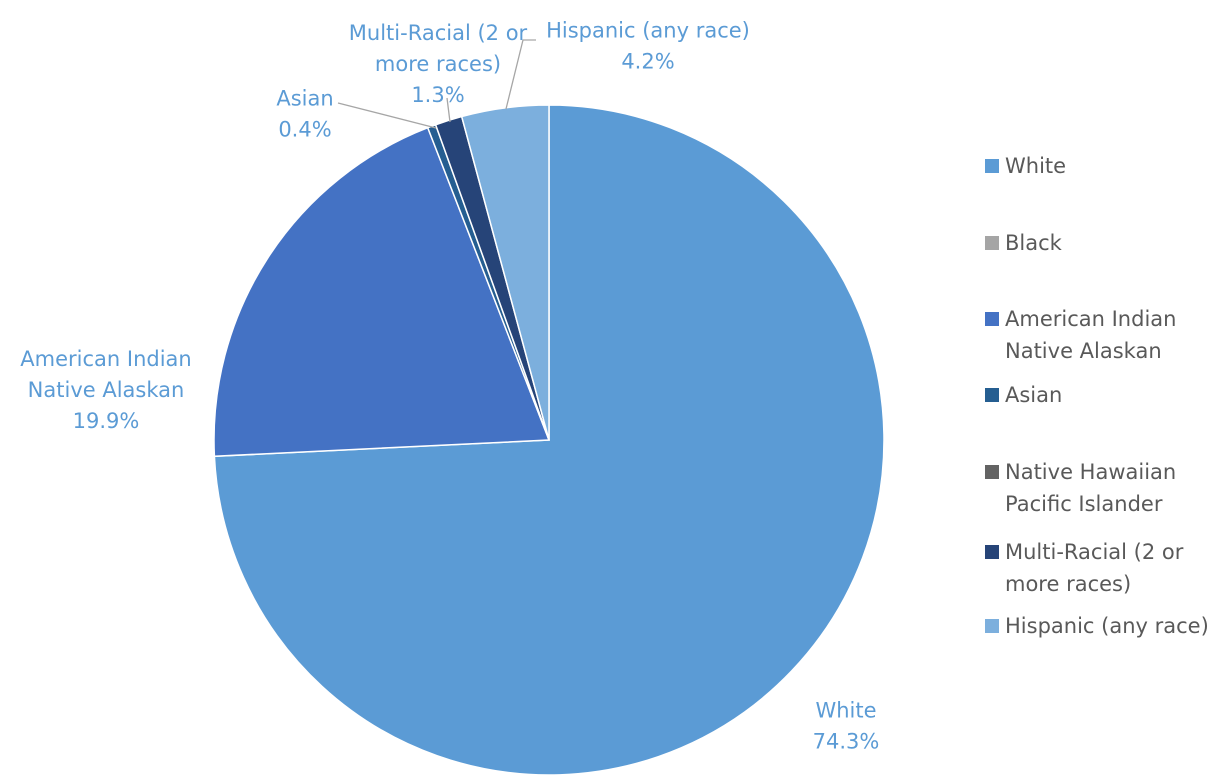 This screenshot has width=1230, height=777. Describe the element at coordinates (1036, 166) in the screenshot. I see `legend-label-white: White` at that location.